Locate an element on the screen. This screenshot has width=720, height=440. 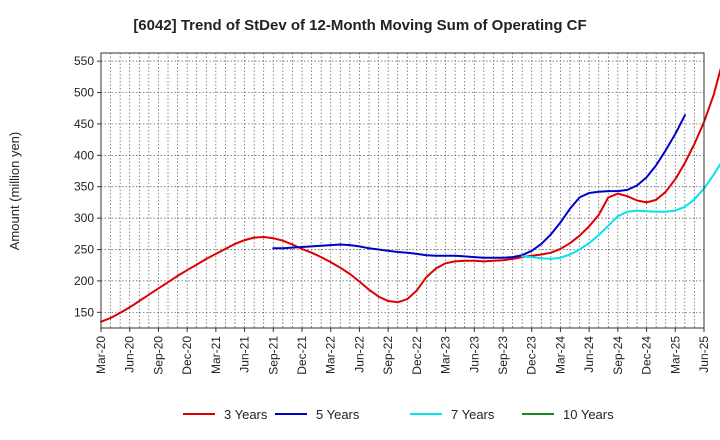
x-tick-label: Dec-22 is located at coordinates (417, 355).